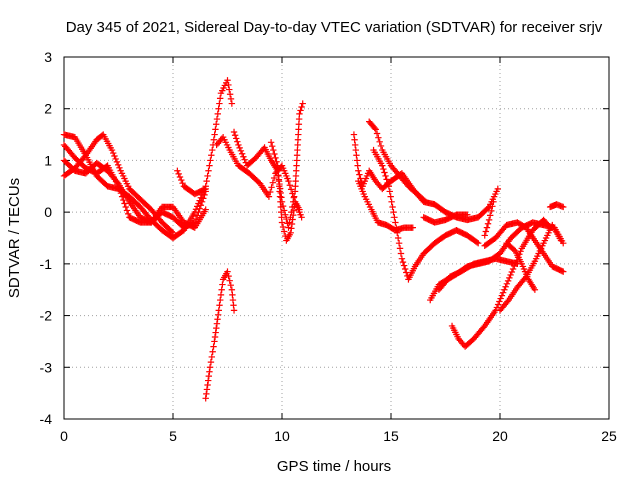  I want to click on x-tick-label: 0, so click(64, 436).